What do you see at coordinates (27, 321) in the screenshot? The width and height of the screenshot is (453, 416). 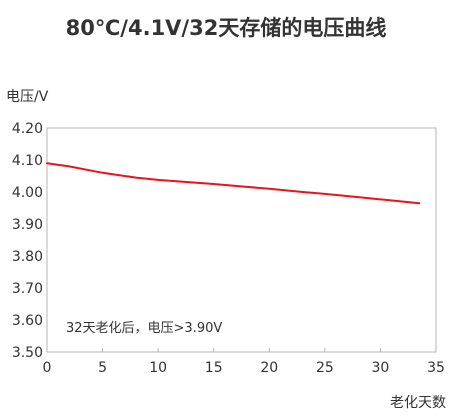 I see `y-tick-label: 3.60` at bounding box center [27, 321].